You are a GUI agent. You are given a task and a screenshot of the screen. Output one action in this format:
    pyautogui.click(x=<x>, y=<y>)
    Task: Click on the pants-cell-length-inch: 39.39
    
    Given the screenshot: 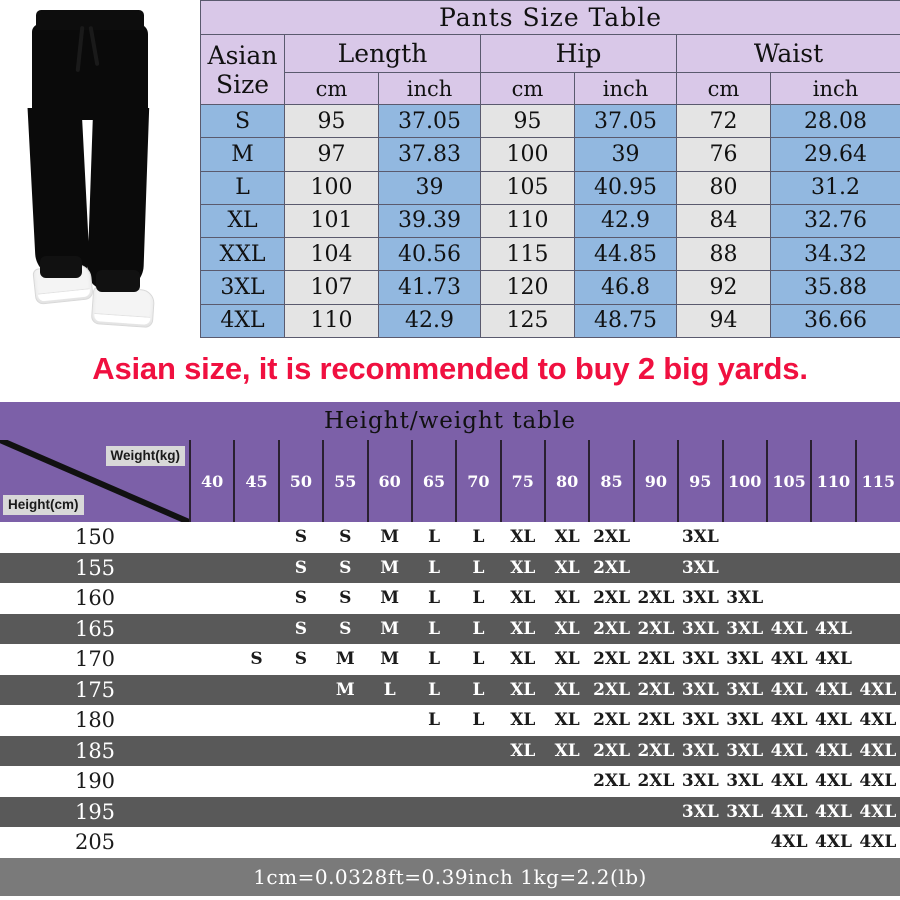 What is the action you would take?
    pyautogui.click(x=429, y=221)
    